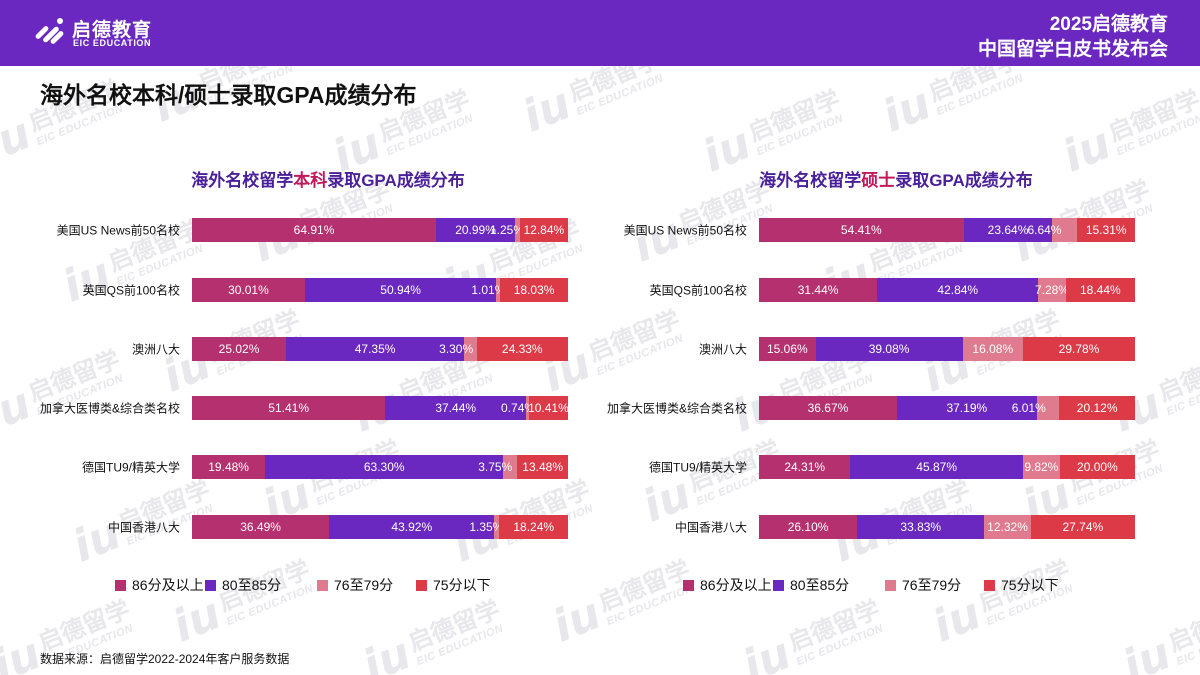 The height and width of the screenshot is (675, 1200). I want to click on data-label: 18.03%, so click(534, 290).